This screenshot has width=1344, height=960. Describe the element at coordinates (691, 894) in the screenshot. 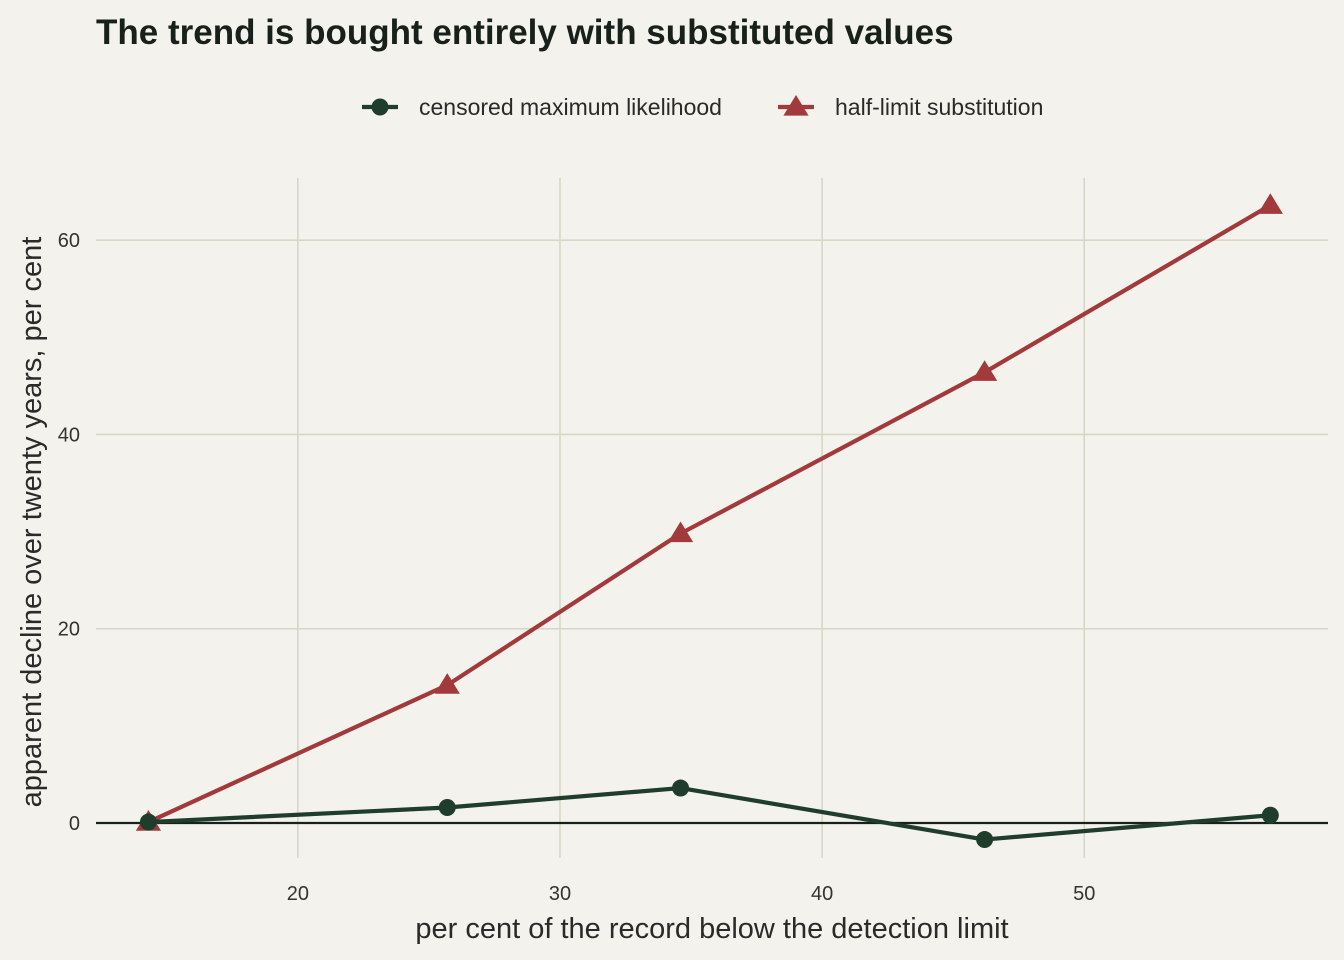

I see `x-axis-ticks: 20 30 40 50` at that location.